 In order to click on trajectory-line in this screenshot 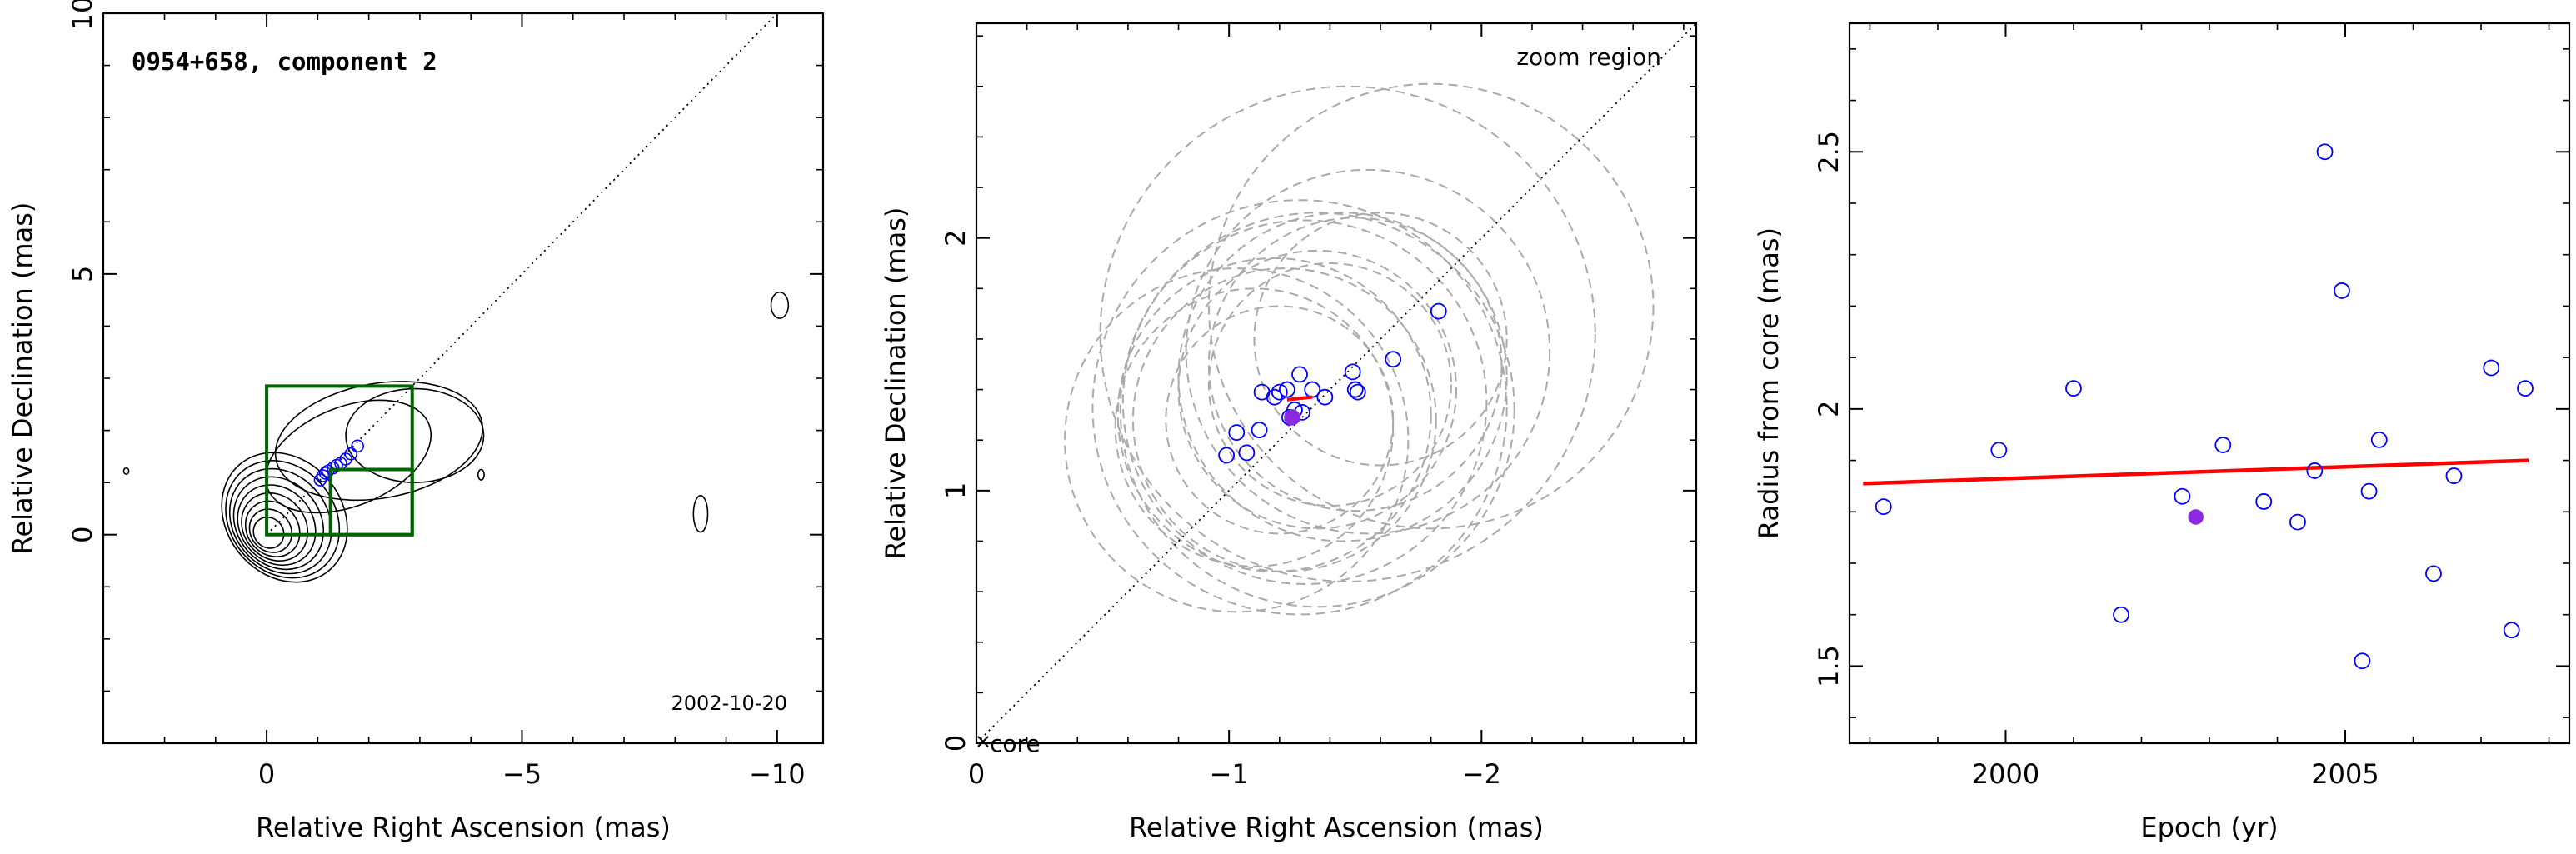, I will do `click(522, 274)`.